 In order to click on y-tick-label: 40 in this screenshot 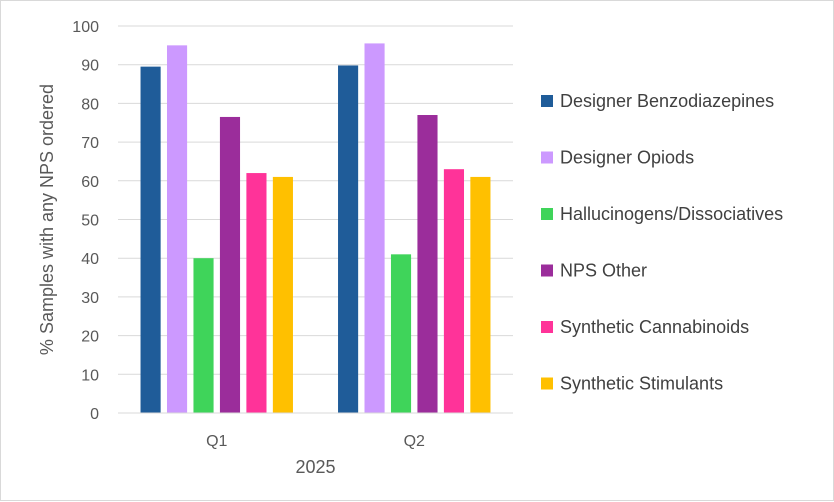, I will do `click(90, 259)`.